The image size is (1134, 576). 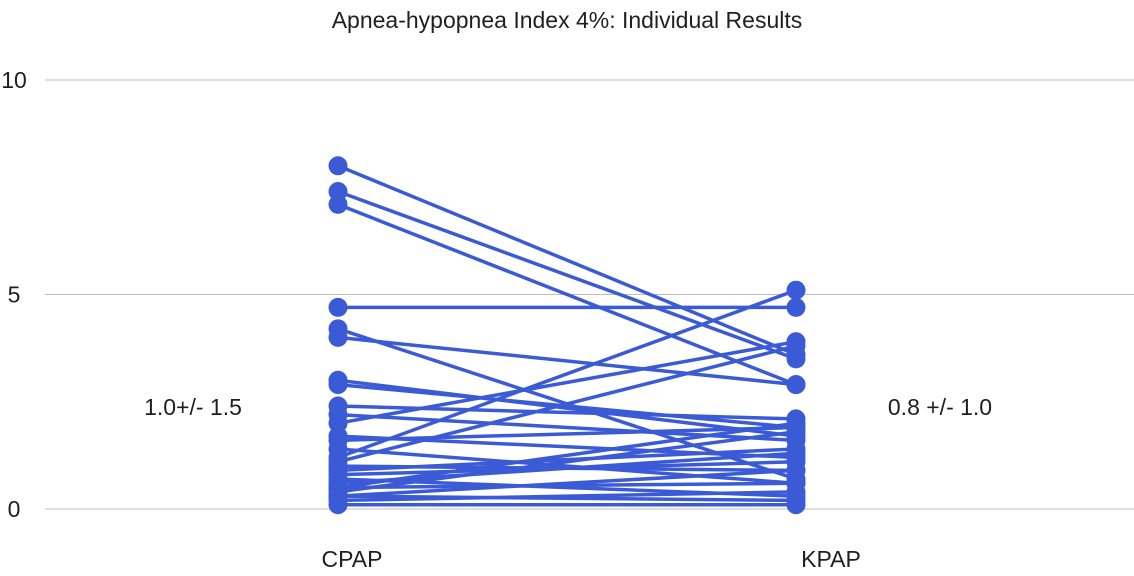 What do you see at coordinates (940, 407) in the screenshot?
I see `annotation-kpap-mean: 0.8 +/- 1.0` at bounding box center [940, 407].